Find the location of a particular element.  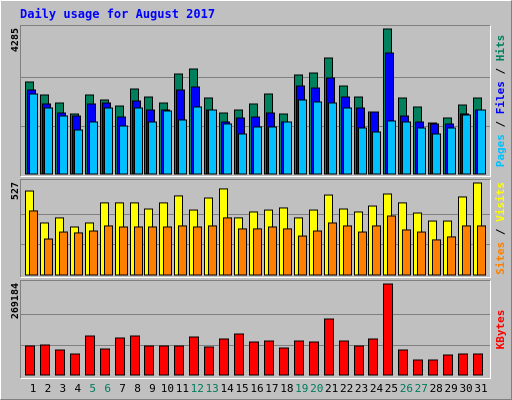

x-tick-label: 24 is located at coordinates (377, 388).